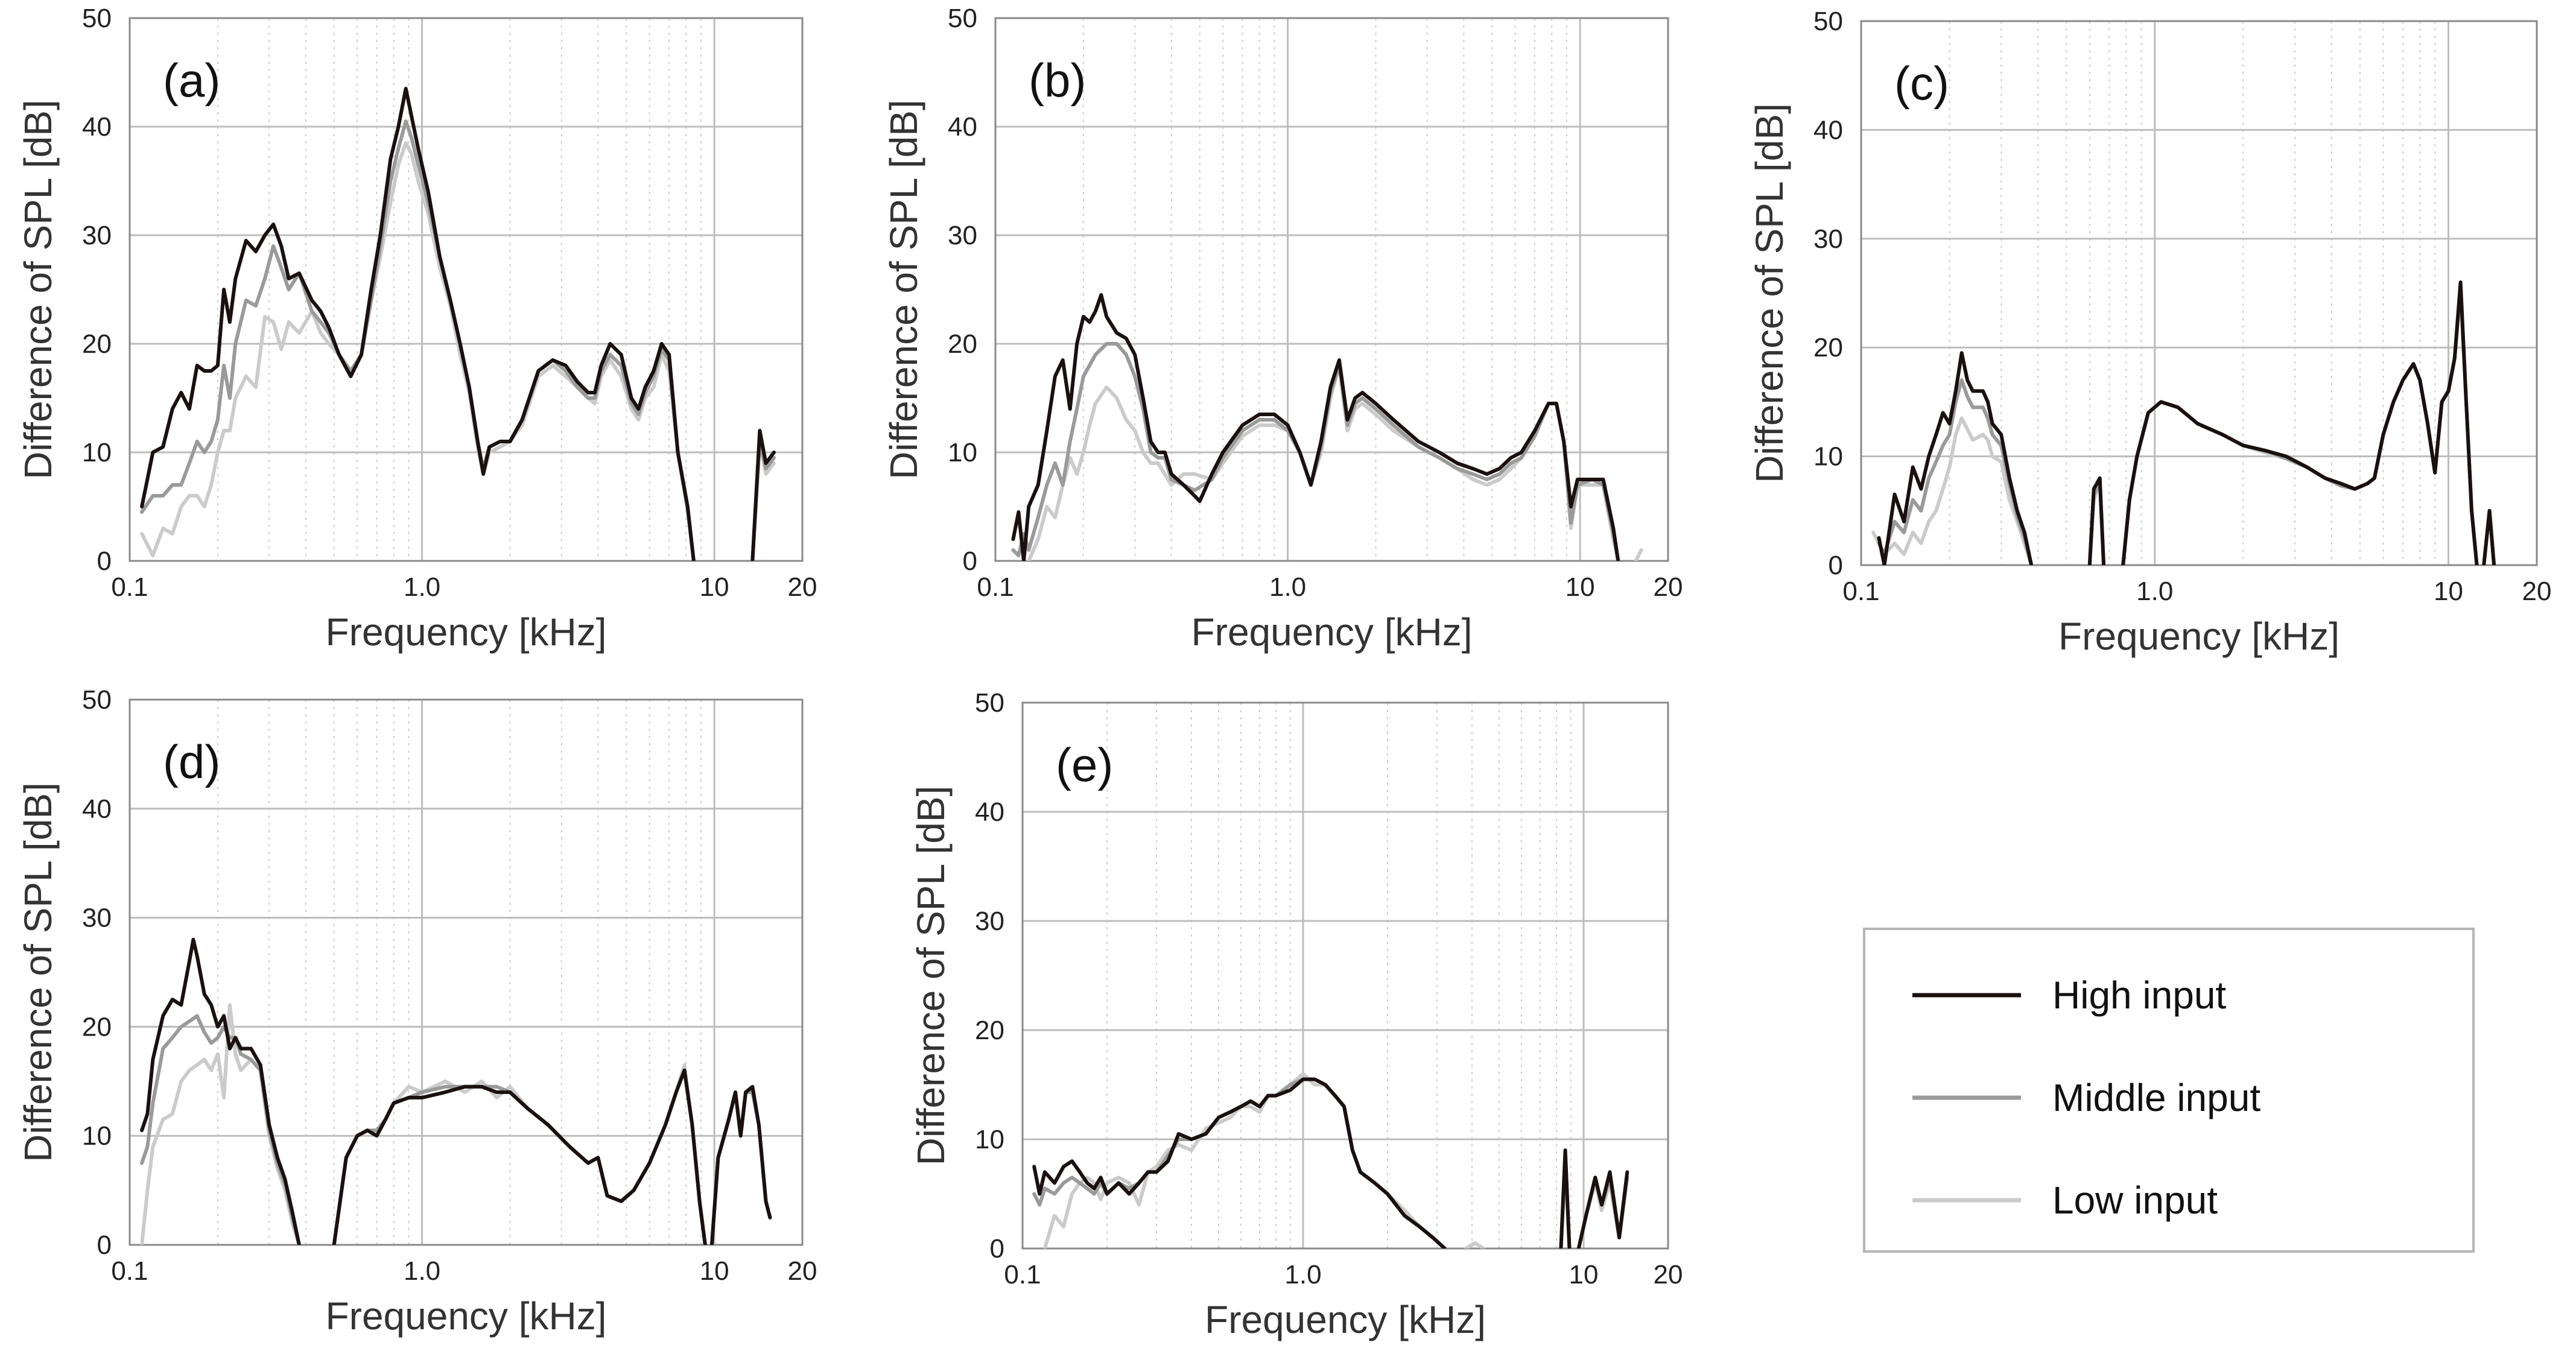 The width and height of the screenshot is (2576, 1351). I want to click on legend-box, so click(2169, 1090).